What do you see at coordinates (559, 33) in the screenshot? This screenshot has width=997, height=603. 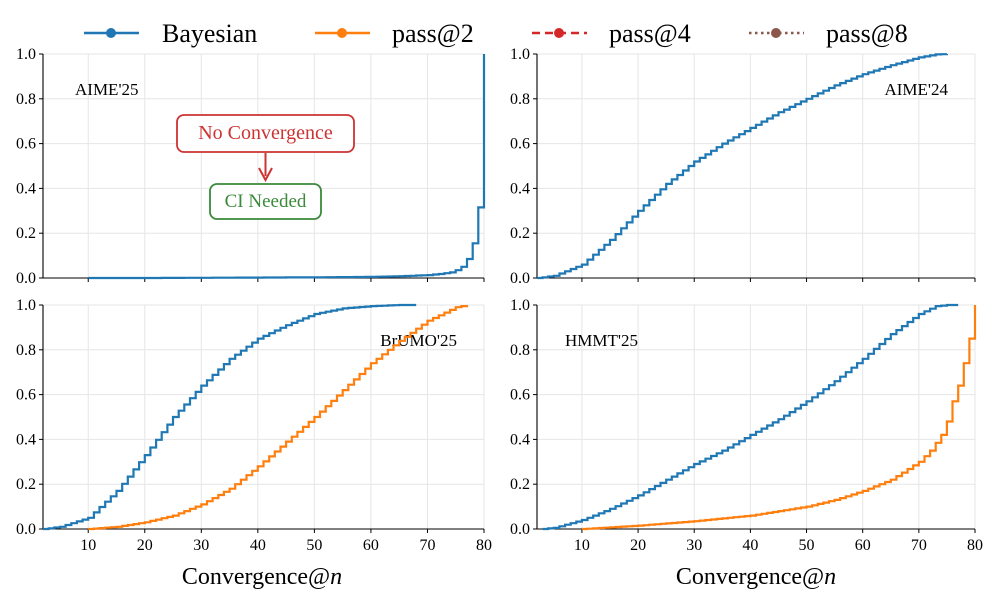 I see `legend-marker-pass4` at bounding box center [559, 33].